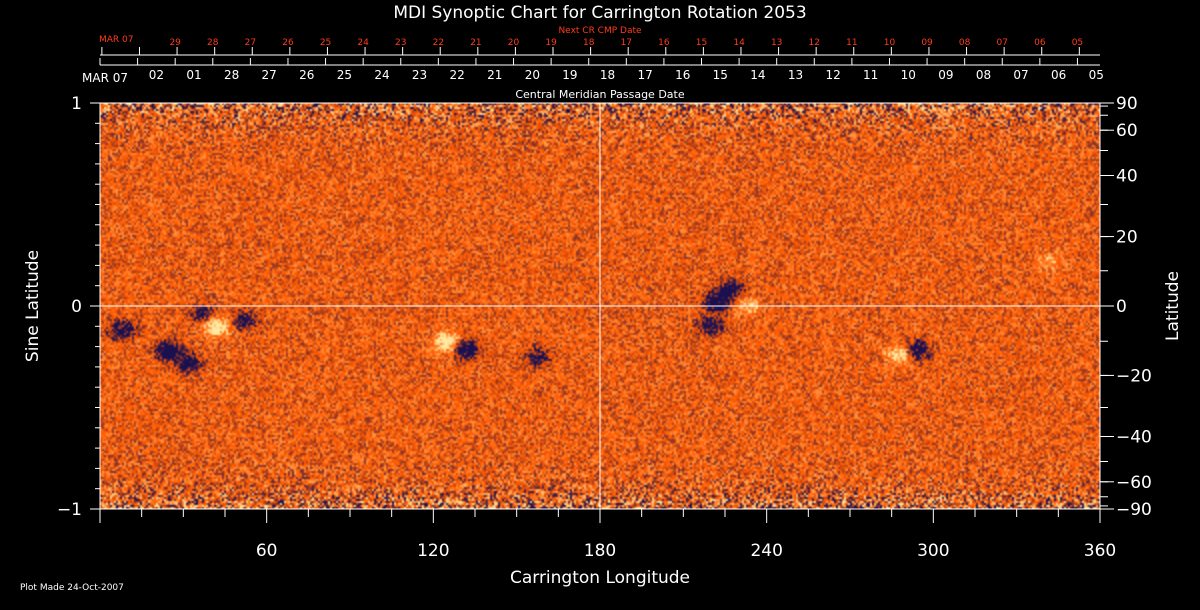 Image resolution: width=1200 pixels, height=610 pixels. Describe the element at coordinates (600, 578) in the screenshot. I see `x-axis-label: Carrington Longitude` at that location.